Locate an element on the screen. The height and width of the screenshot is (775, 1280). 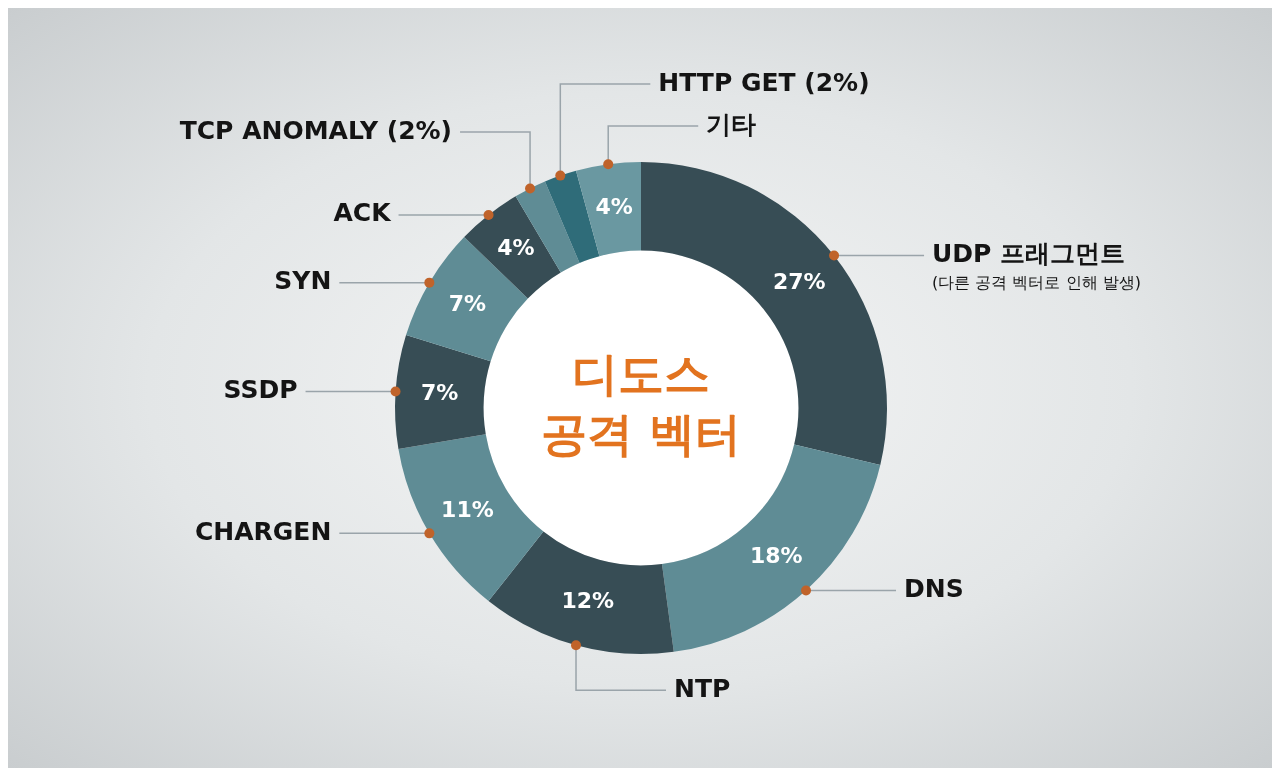
slice-label: TCP ANOMALY (2%) is located at coordinates (316, 130).